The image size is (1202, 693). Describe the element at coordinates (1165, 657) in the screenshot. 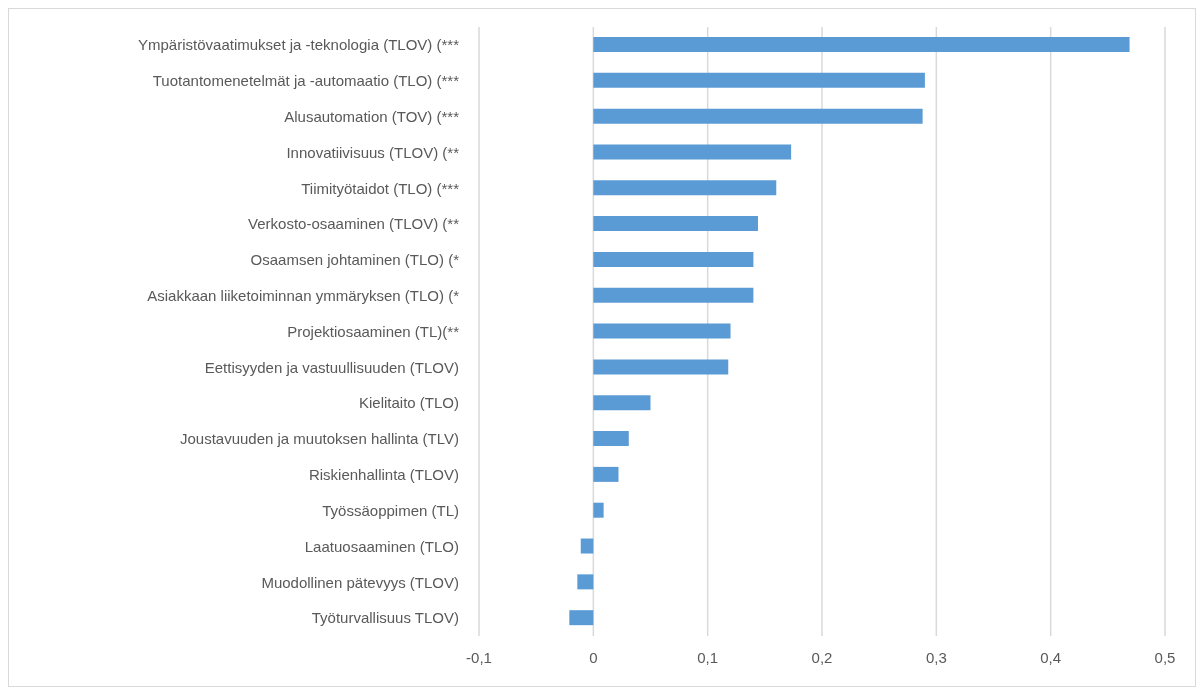

I see `x-tick-label: 0,5` at that location.